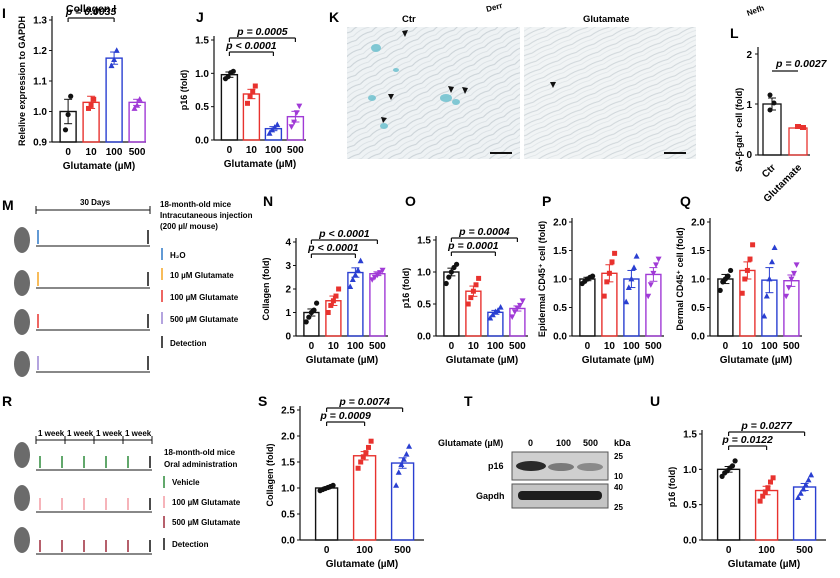 The height and width of the screenshot is (578, 840). I want to click on scheme-r-week-0: 1 week, so click(51, 433).